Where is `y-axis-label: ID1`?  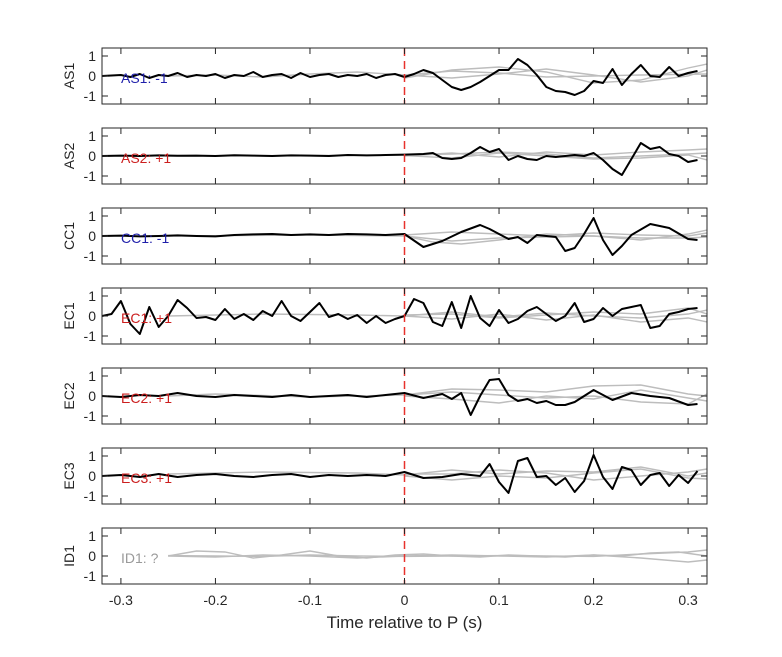 y-axis-label: ID1 is located at coordinates (69, 556).